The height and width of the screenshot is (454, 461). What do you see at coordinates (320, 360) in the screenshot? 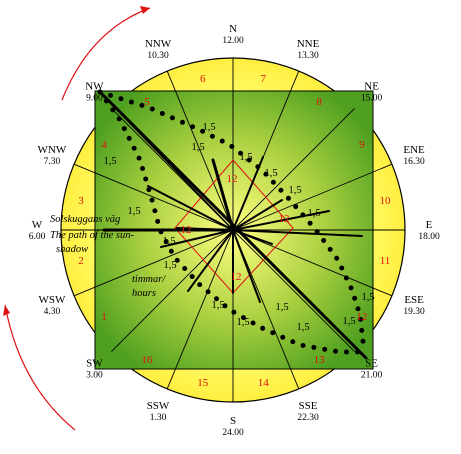
I see `sector-number-13: 13` at bounding box center [320, 360].